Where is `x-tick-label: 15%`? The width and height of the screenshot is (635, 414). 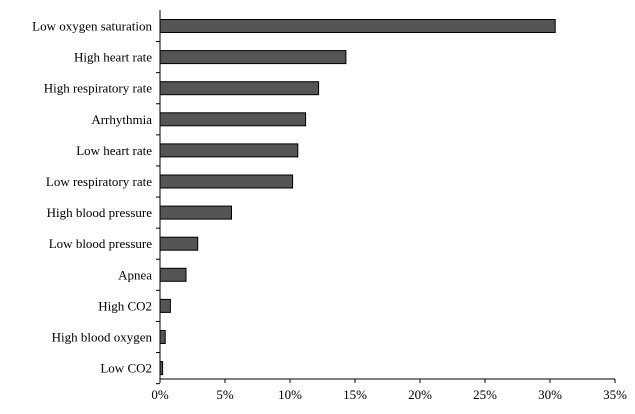 x-tick-label: 15% is located at coordinates (355, 394).